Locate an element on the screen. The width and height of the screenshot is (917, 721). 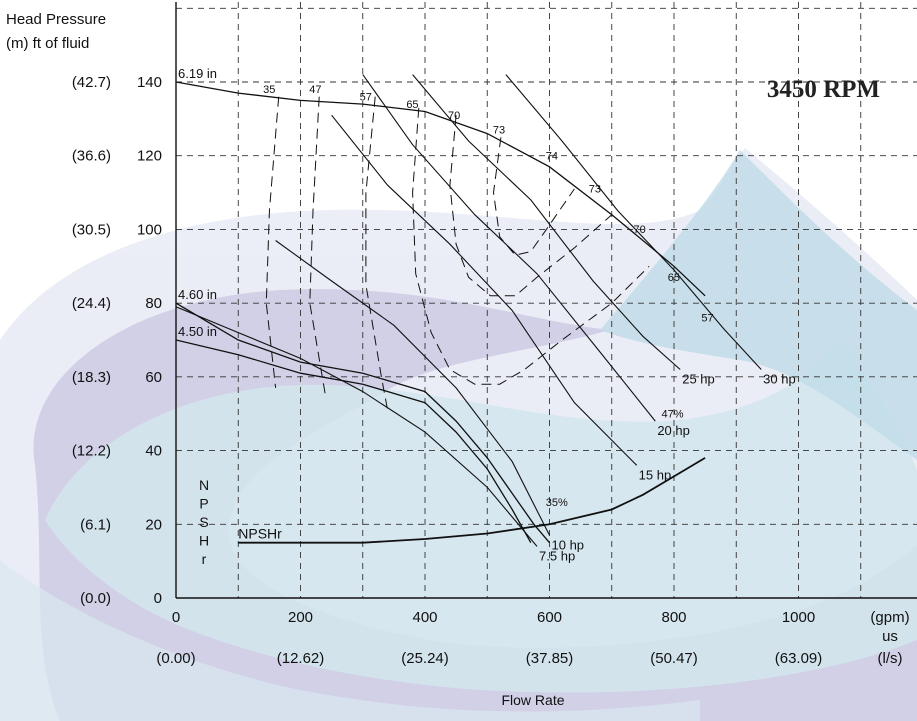
npshr-label: NPSHr is located at coordinates (260, 534).